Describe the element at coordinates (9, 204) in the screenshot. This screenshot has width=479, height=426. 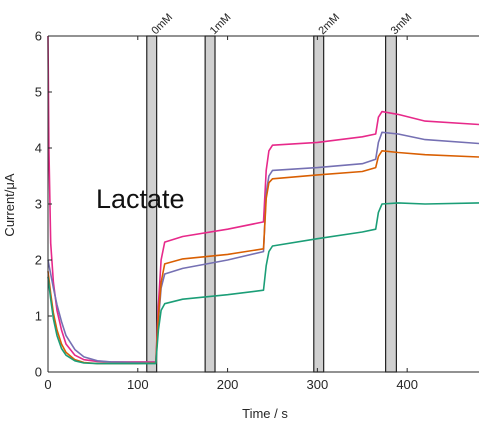
I see `y-axis-label: Current/μA` at that location.